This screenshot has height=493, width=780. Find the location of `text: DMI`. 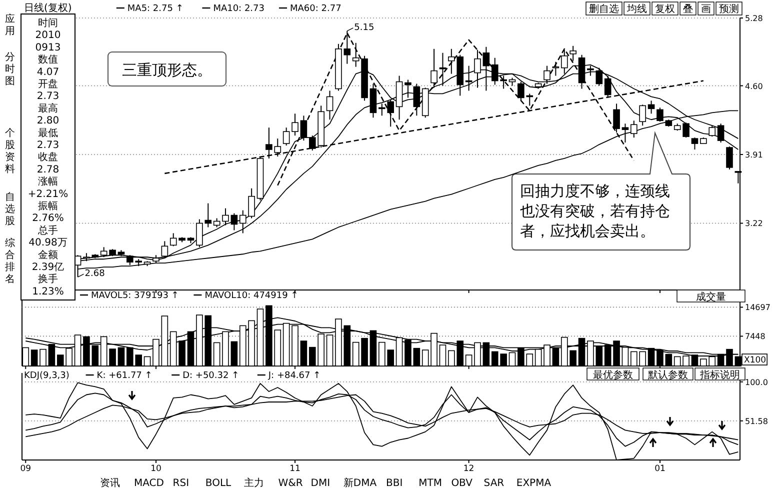

text: DMI is located at coordinates (320, 483).